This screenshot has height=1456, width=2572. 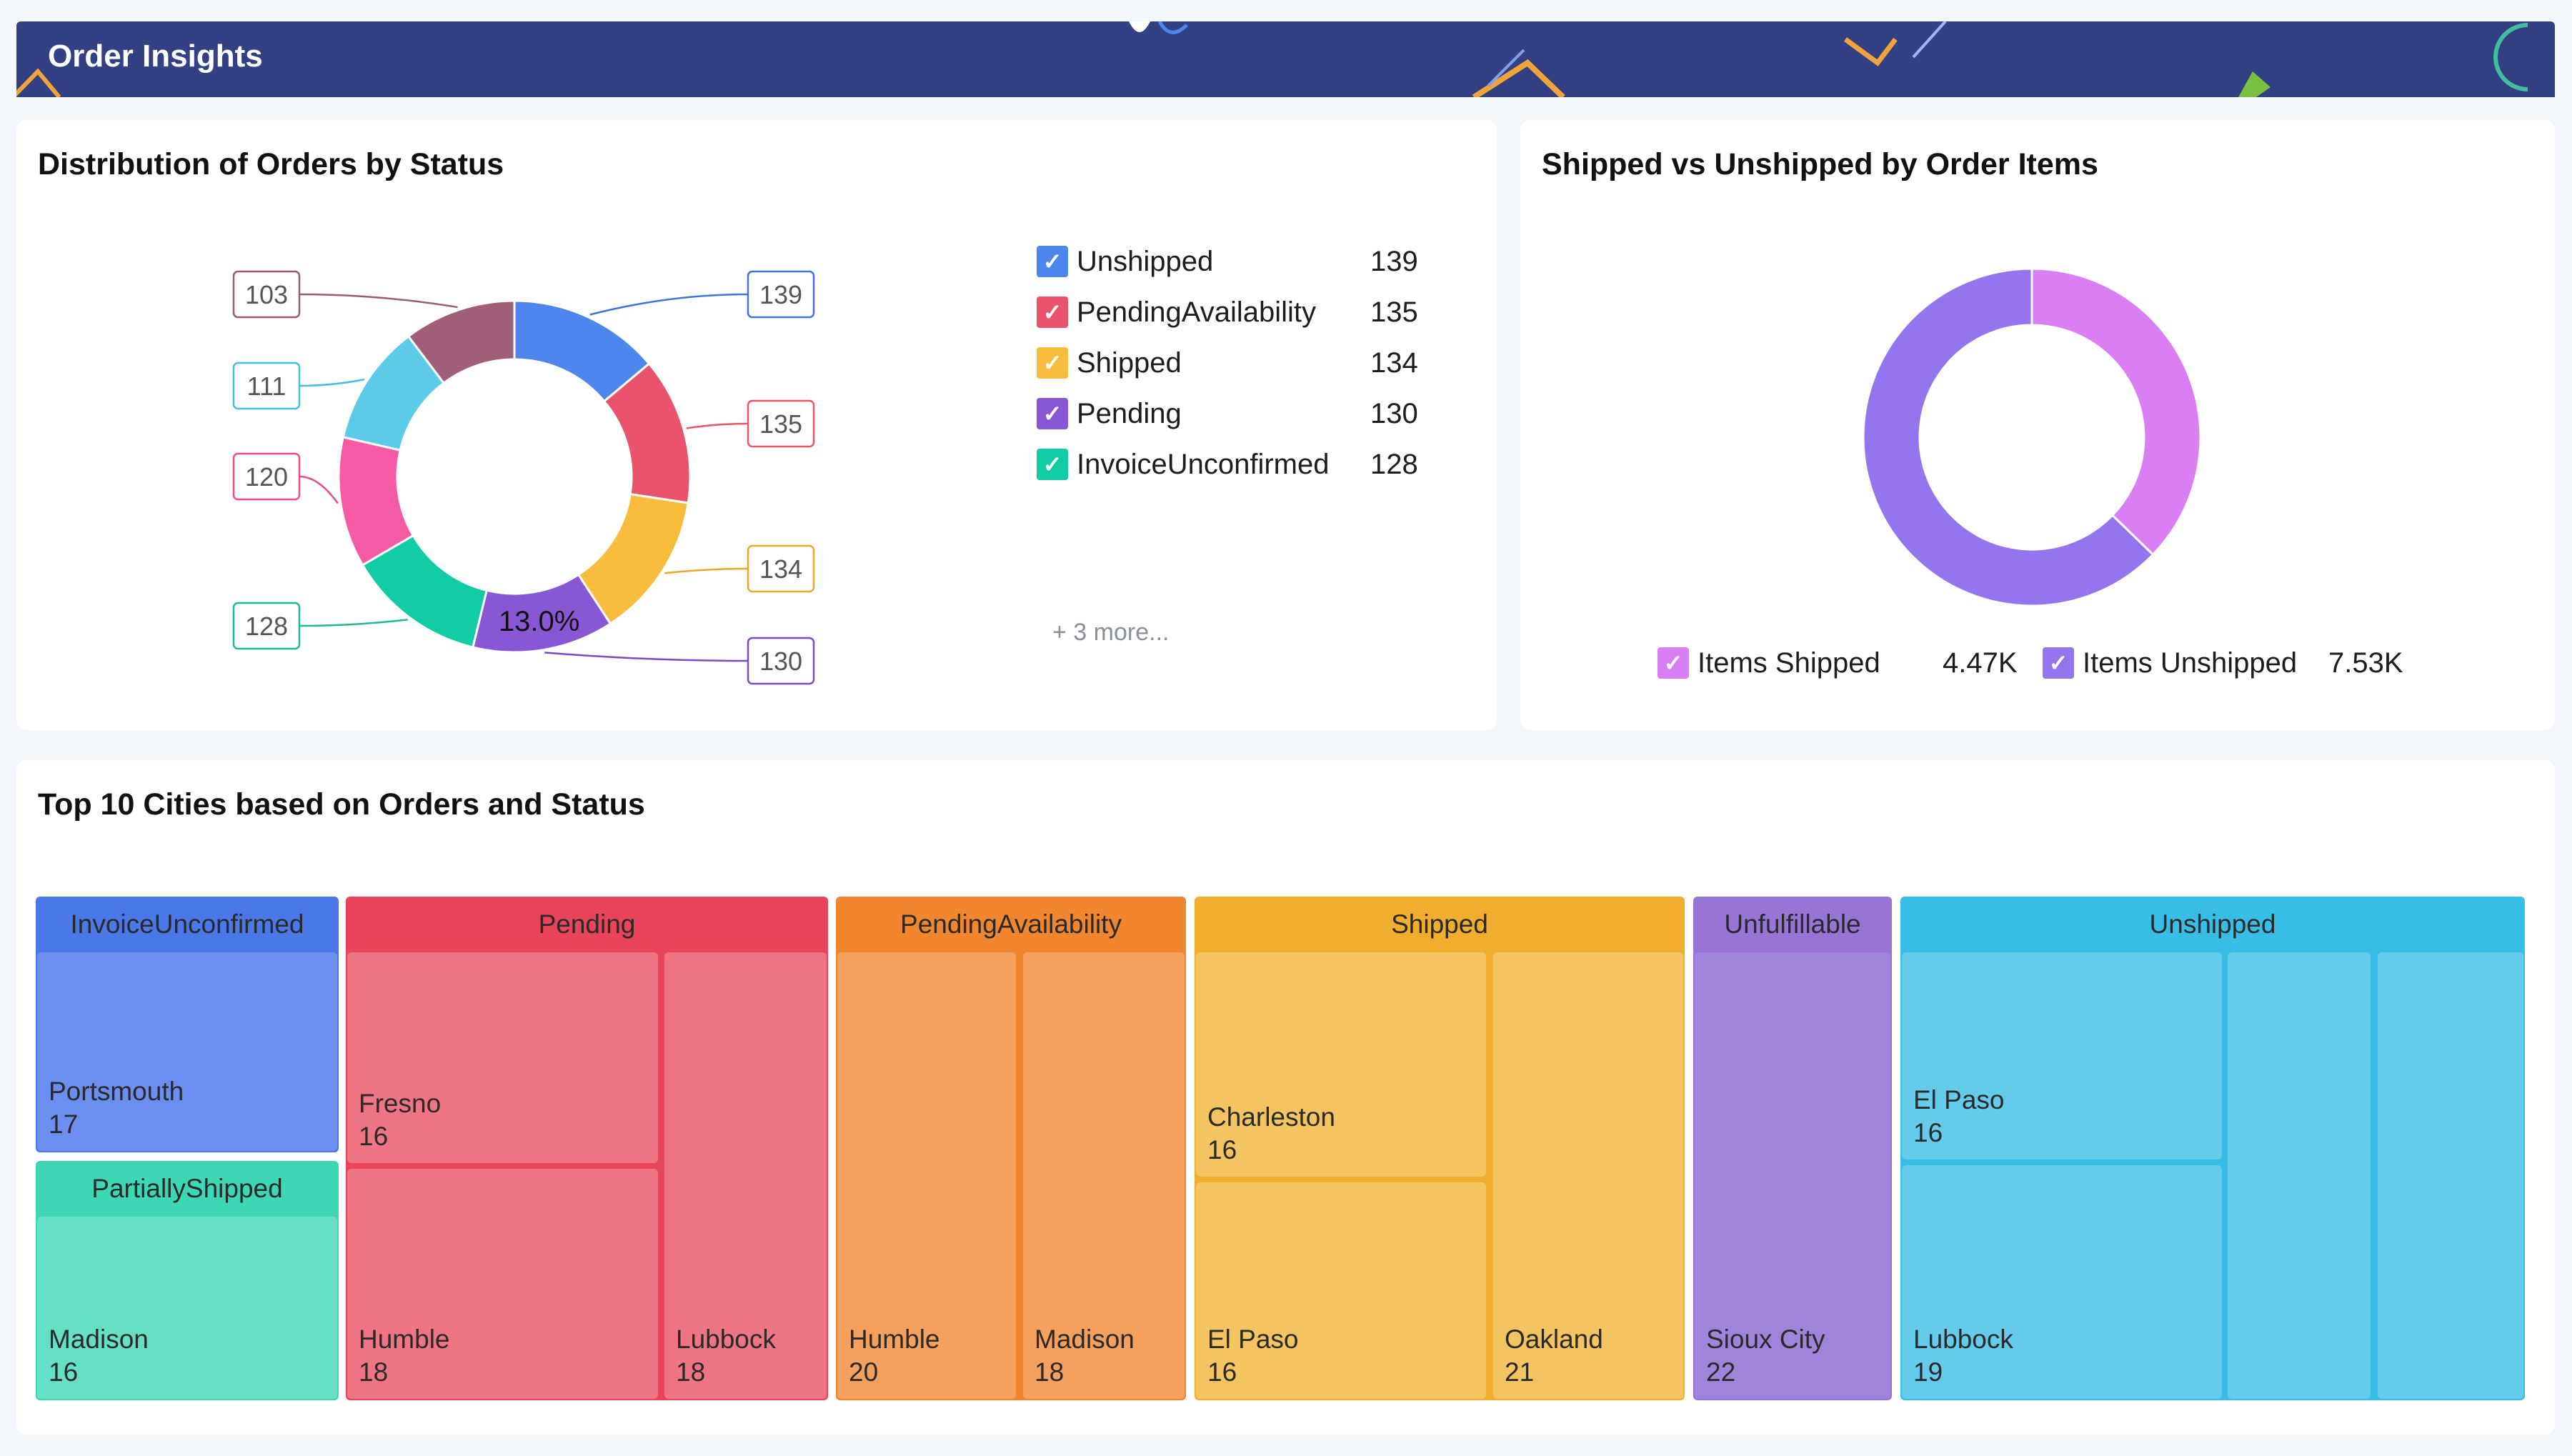 What do you see at coordinates (1394, 312) in the screenshot?
I see `legend-value: 135` at bounding box center [1394, 312].